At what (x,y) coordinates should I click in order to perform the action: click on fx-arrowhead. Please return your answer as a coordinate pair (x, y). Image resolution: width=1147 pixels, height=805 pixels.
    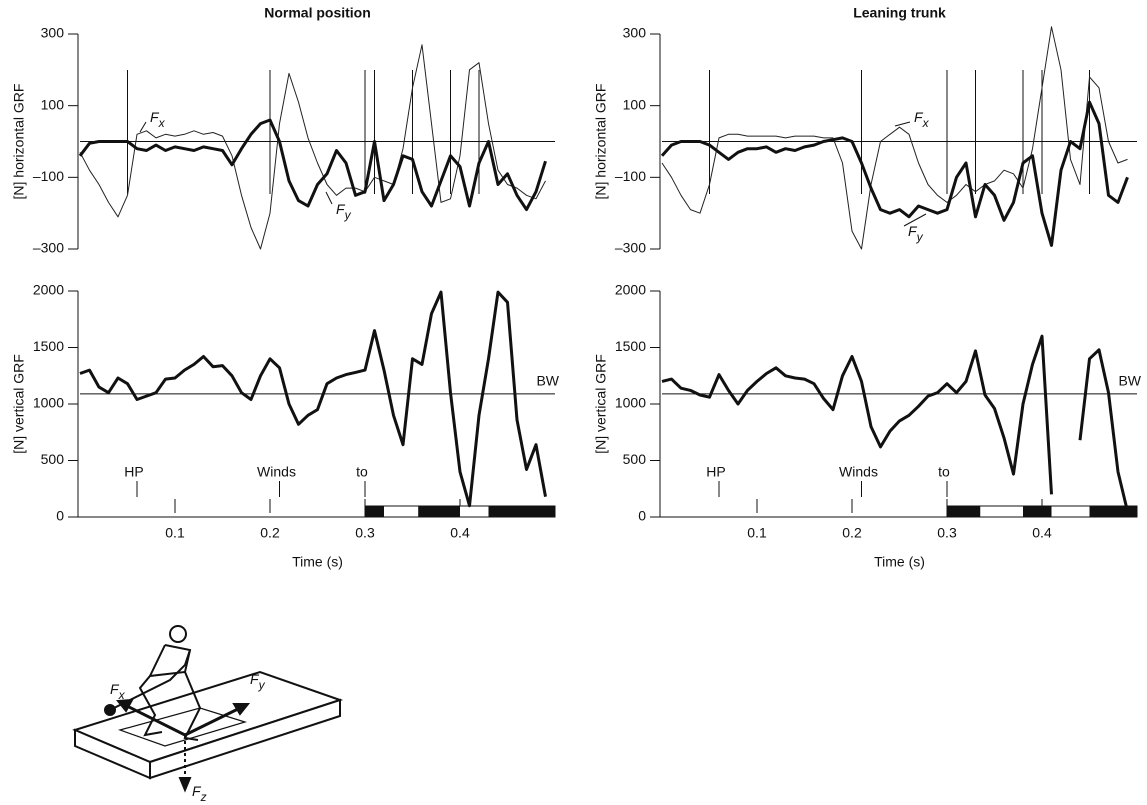
    Looking at the image, I should click on (125, 705).